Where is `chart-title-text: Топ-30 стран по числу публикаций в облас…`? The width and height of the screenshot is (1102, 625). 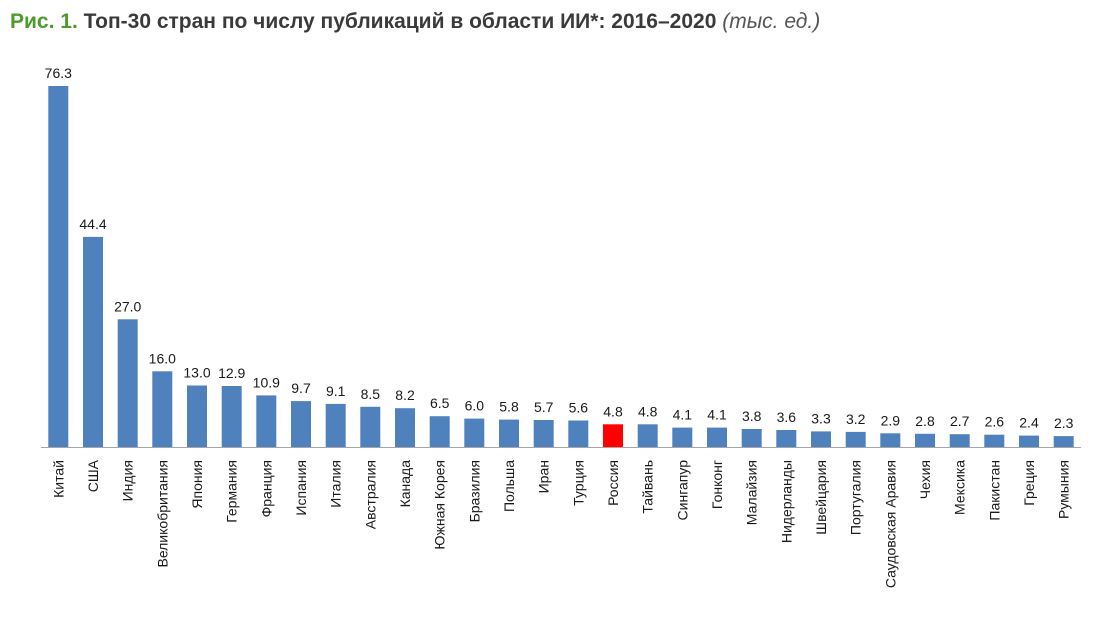 chart-title-text: Топ-30 стран по числу публикаций в облас… is located at coordinates (400, 21).